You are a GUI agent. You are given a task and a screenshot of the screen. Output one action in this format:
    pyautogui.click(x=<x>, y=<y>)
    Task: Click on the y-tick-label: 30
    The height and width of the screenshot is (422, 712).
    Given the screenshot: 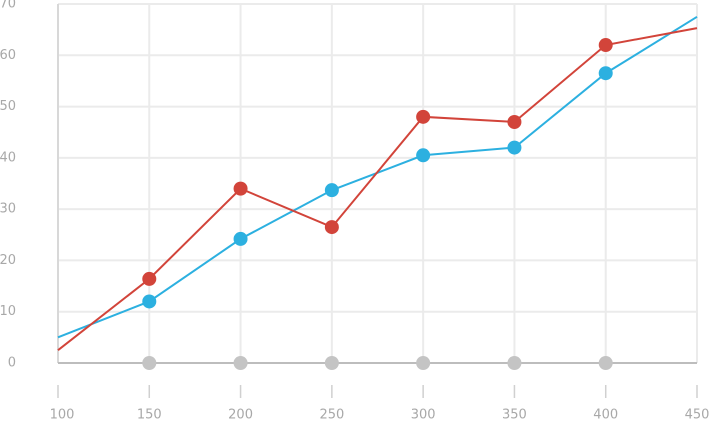 What is the action you would take?
    pyautogui.click(x=8, y=209)
    